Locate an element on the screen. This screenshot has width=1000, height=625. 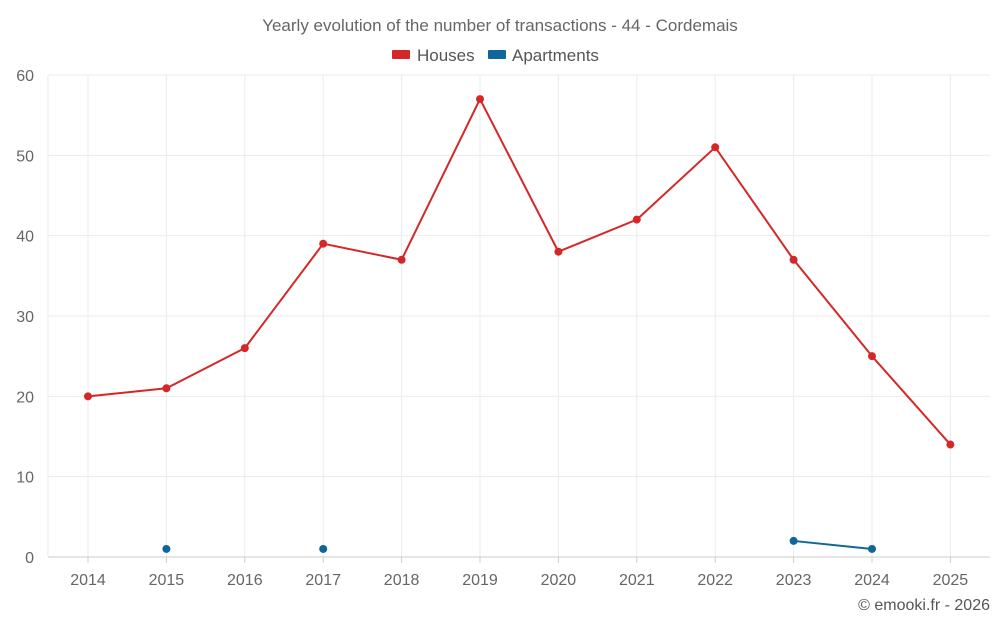
legend: Houses Apartments is located at coordinates (495, 55).